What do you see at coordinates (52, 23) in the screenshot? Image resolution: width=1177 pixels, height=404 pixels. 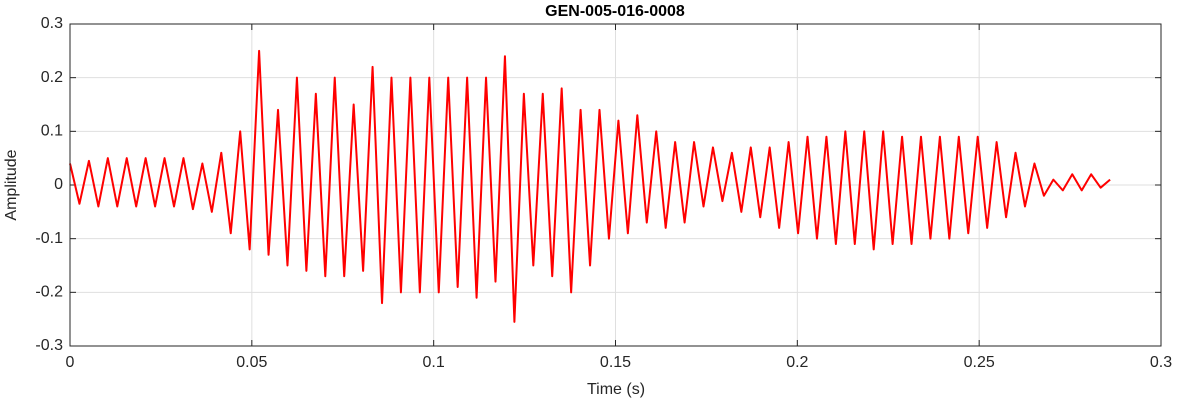 I see `y-tick-label: 0.3` at bounding box center [52, 23].